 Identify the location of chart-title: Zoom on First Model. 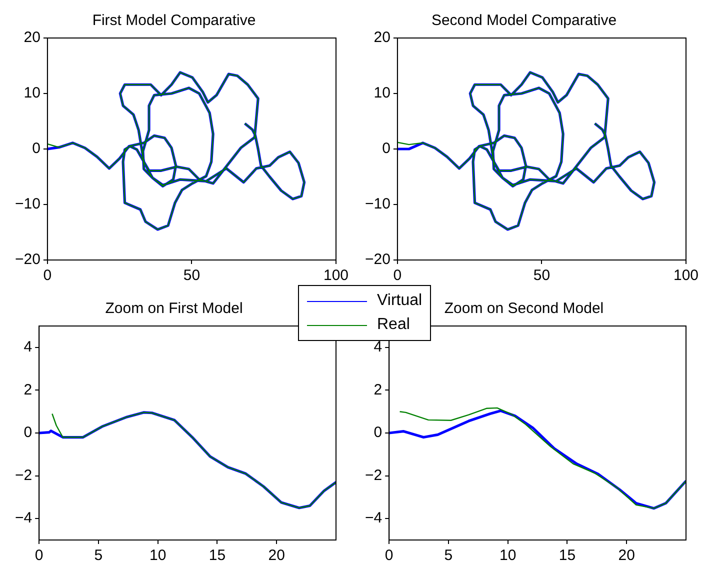
(174, 309).